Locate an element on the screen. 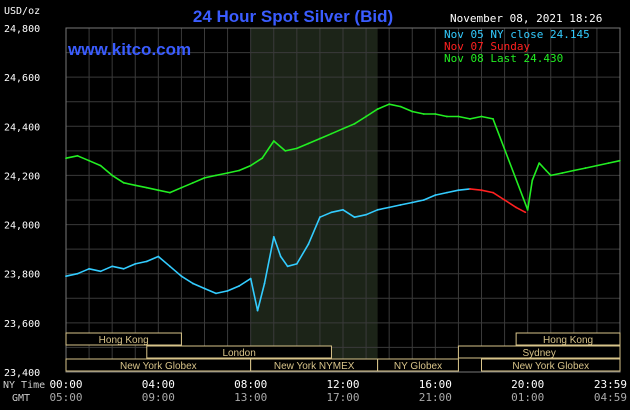 This screenshot has height=410, width=630. legend-item-nov05: Nov 05 NY close 24.145 is located at coordinates (517, 34).